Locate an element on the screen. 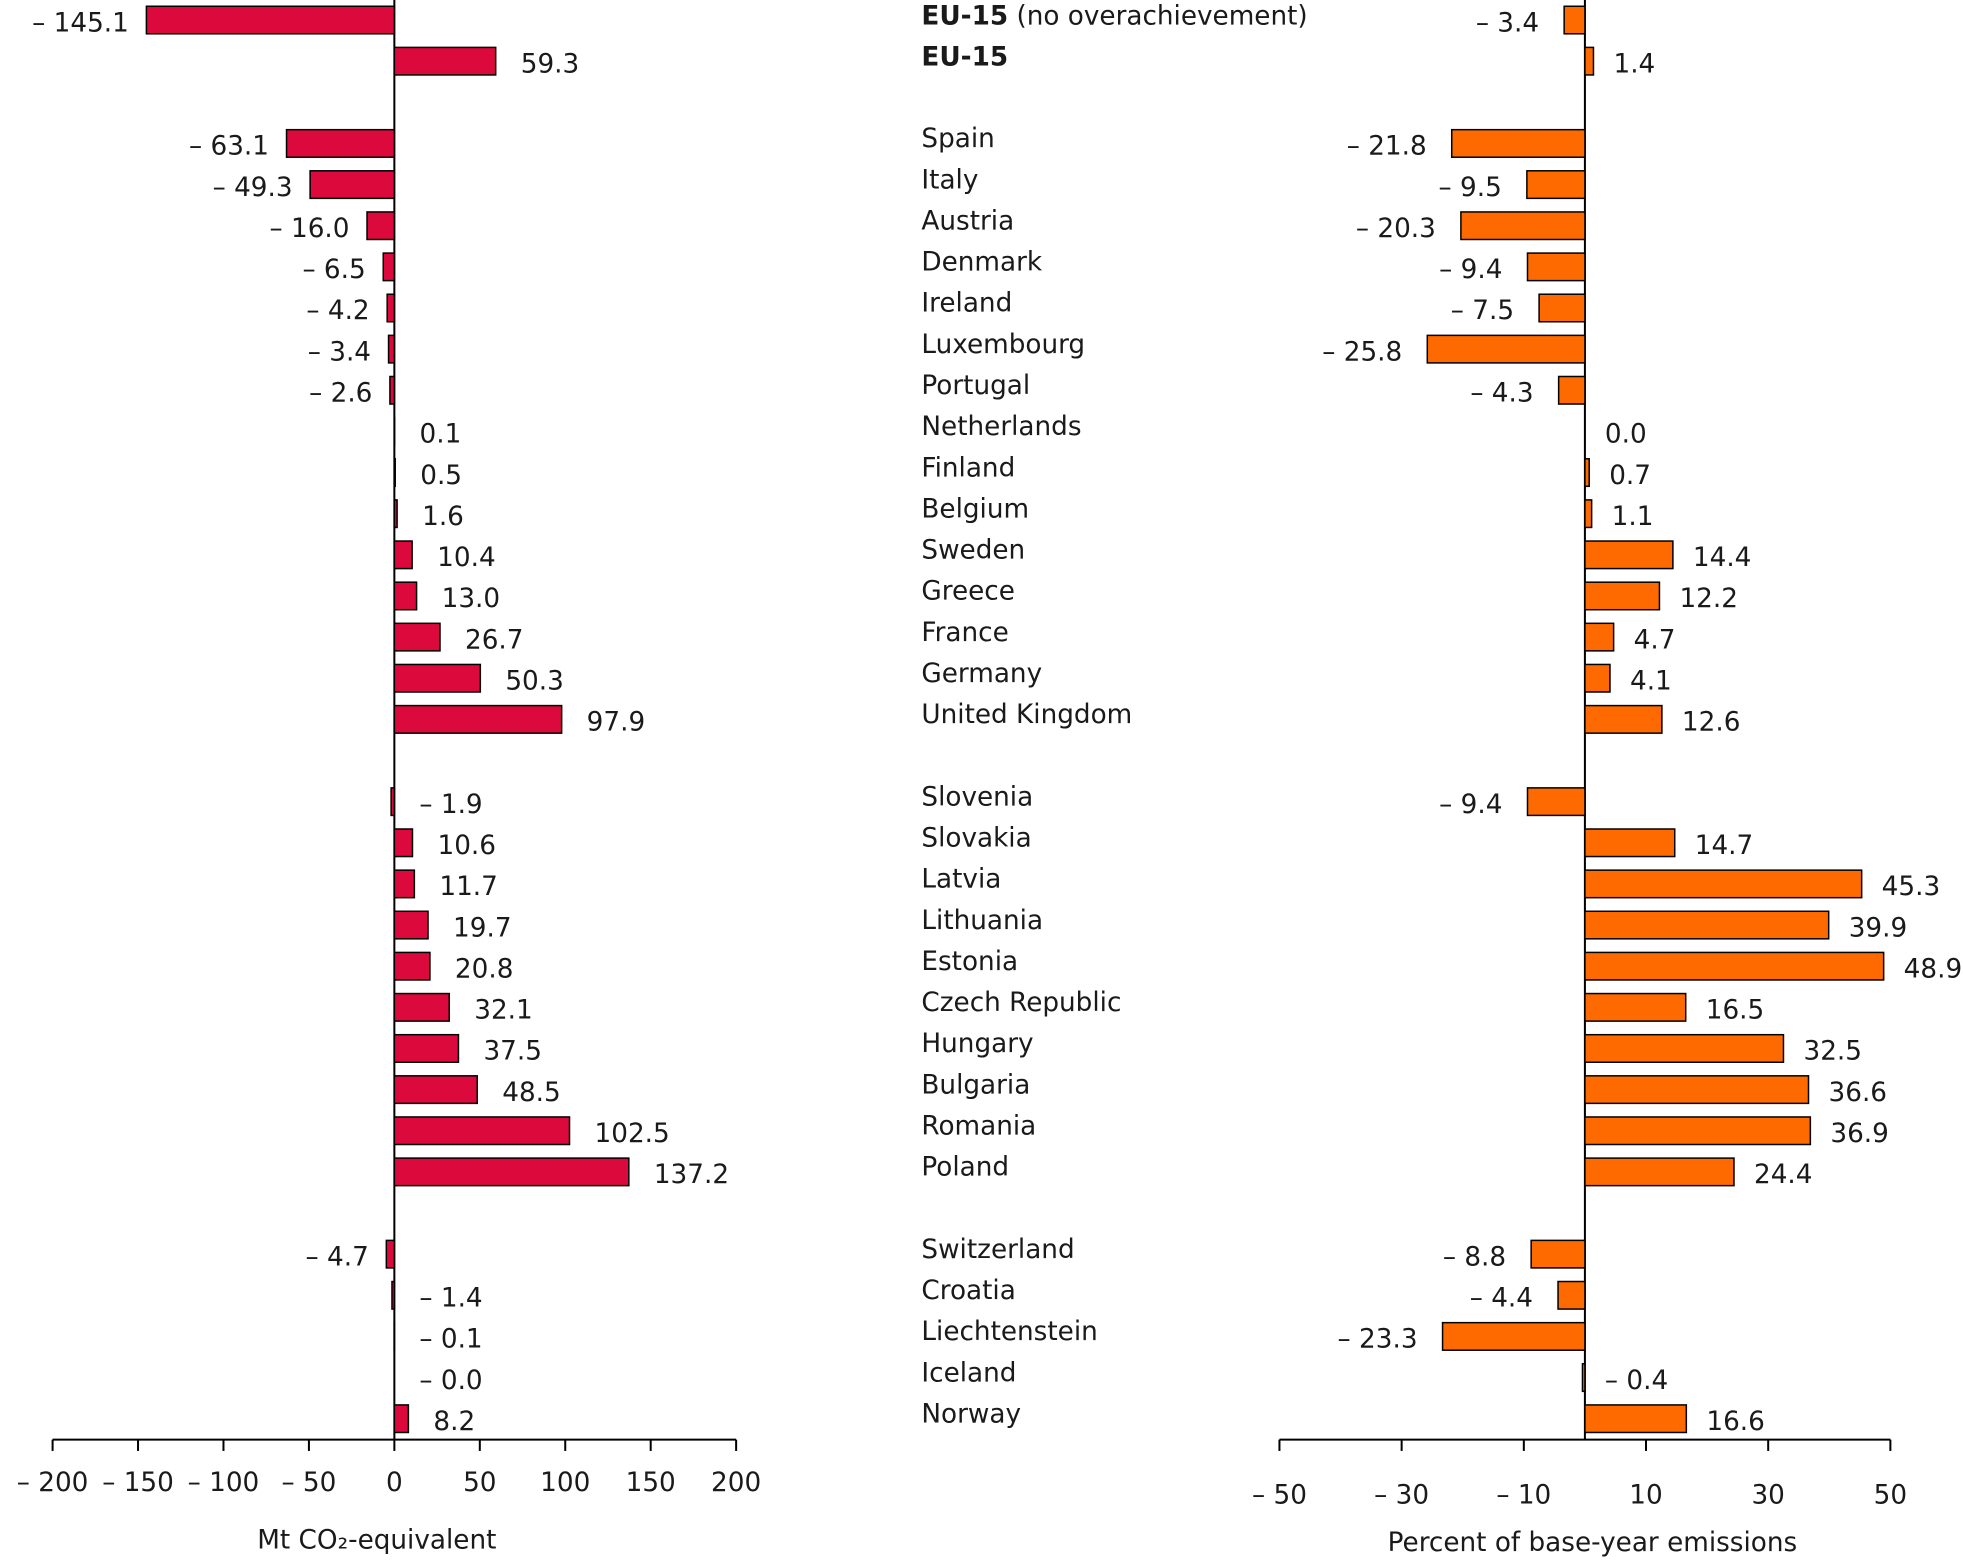  value-label: – 16.0 is located at coordinates (310, 229).